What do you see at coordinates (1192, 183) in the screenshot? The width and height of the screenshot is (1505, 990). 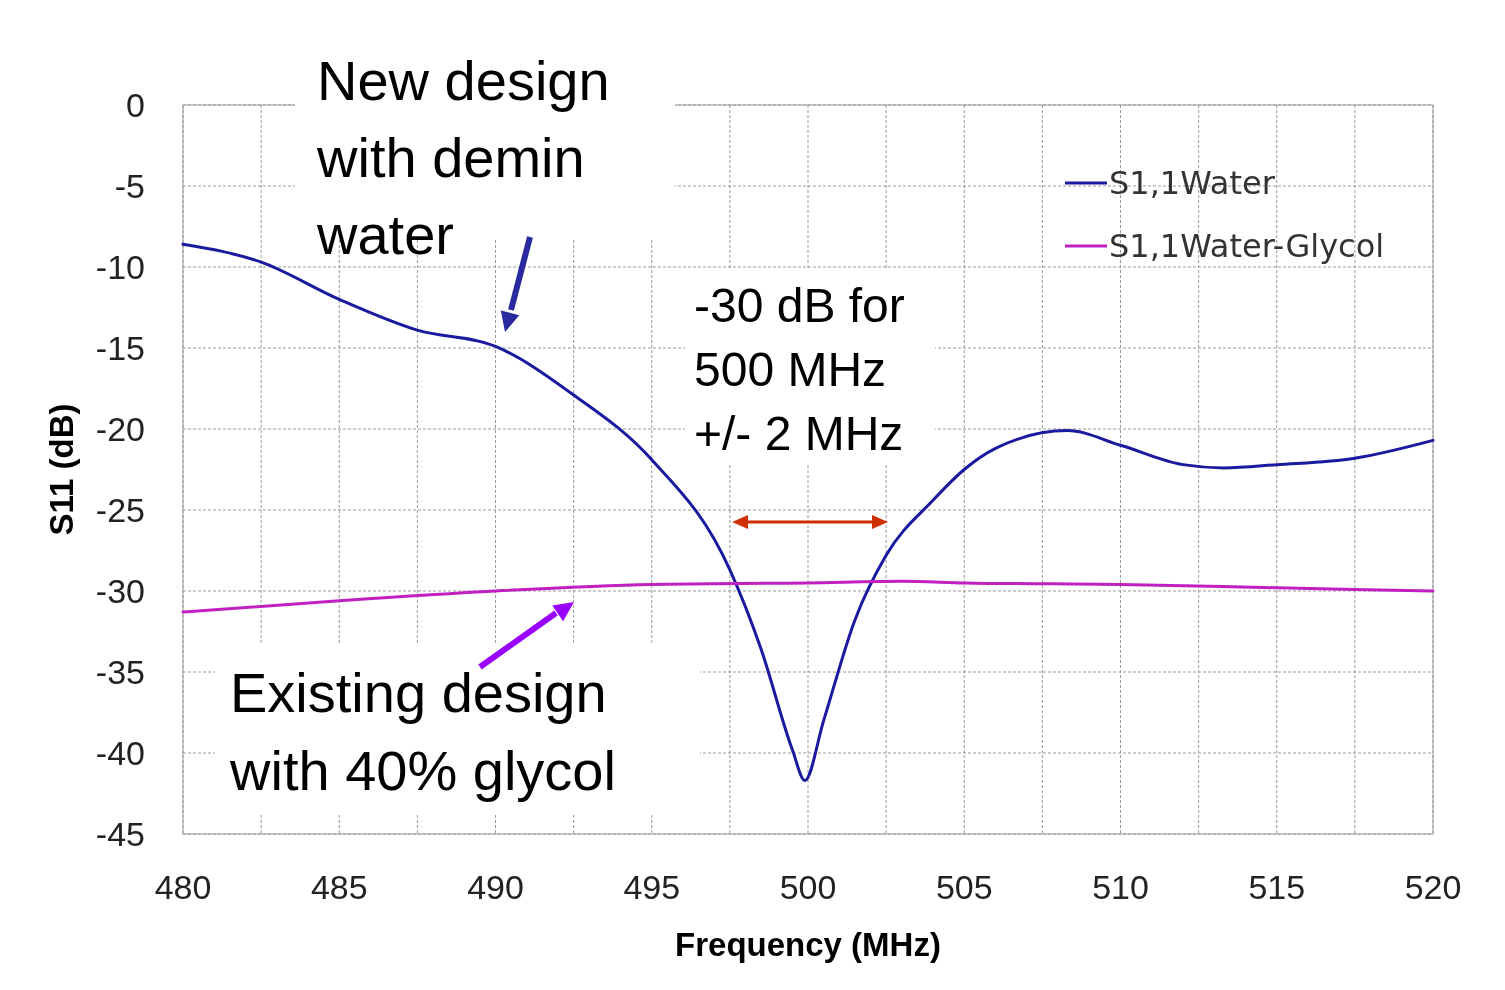 I see `legend-label: S1,1Water` at bounding box center [1192, 183].